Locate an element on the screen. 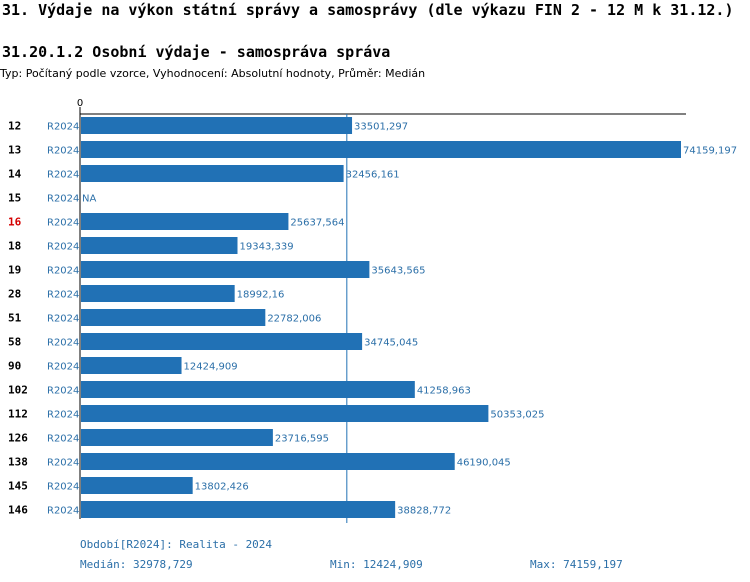 This screenshot has width=750, height=582. category-label: 12 is located at coordinates (14, 126).